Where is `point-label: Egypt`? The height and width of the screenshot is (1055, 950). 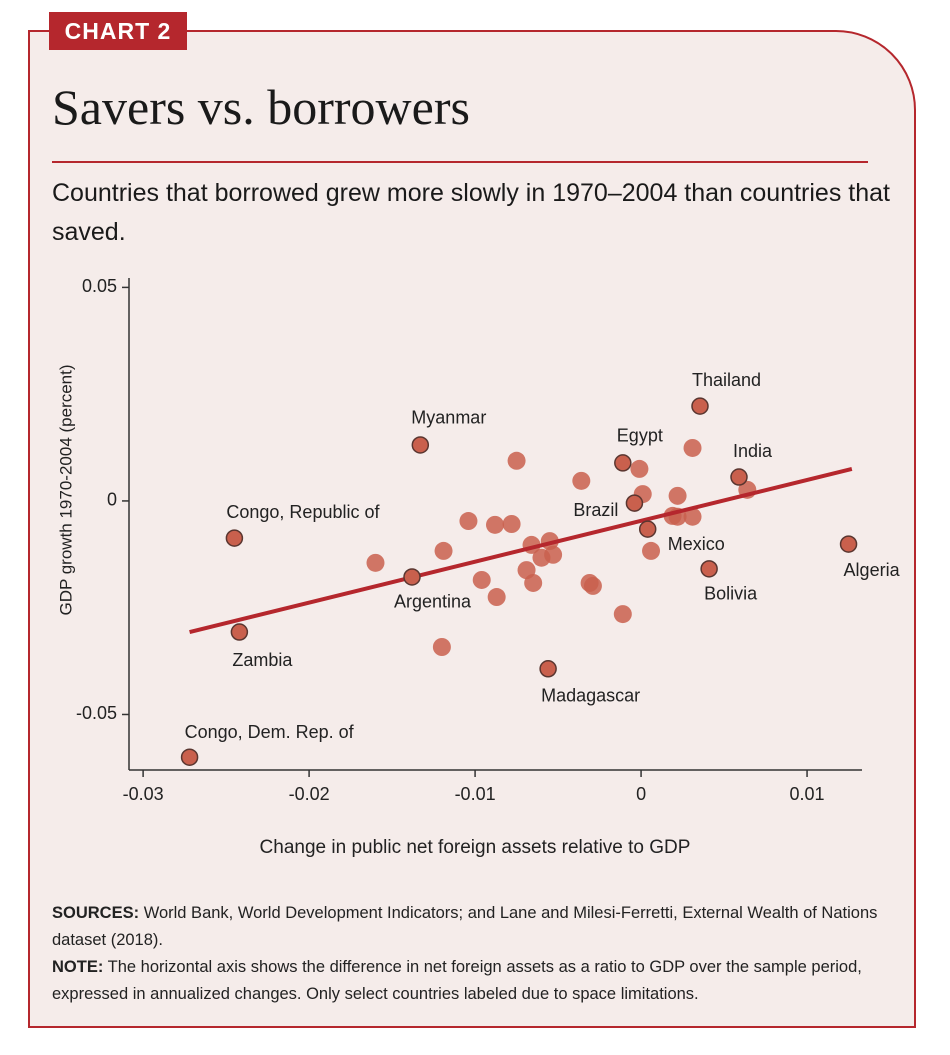 point-label: Egypt is located at coordinates (640, 436).